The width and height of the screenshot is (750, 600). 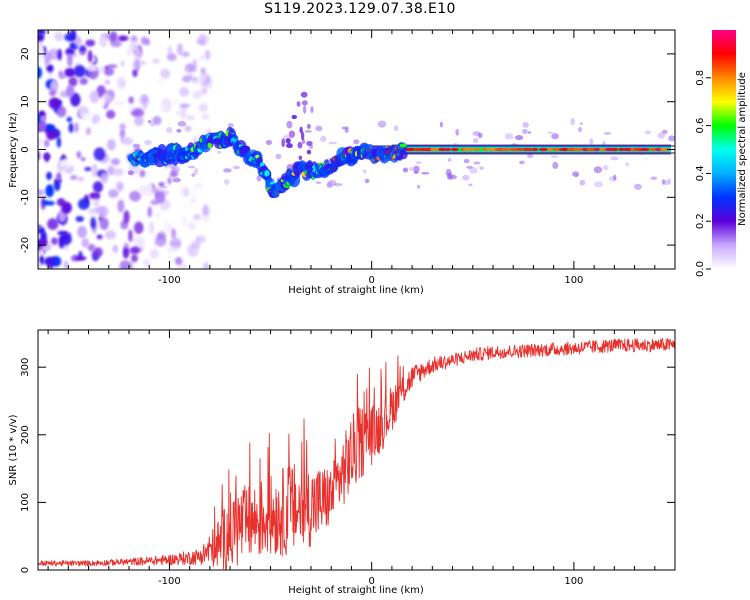 What do you see at coordinates (25, 245) in the screenshot?
I see `spectrogram-ytick-label: -20` at bounding box center [25, 245].